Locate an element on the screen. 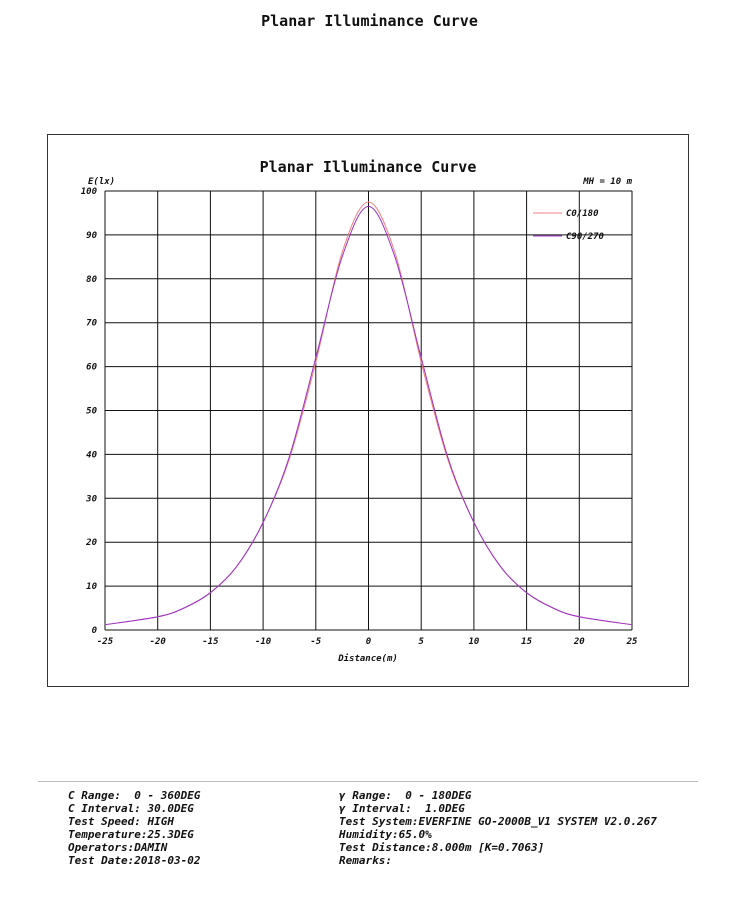 The height and width of the screenshot is (900, 739). legend-label: C0/180 is located at coordinates (582, 214).